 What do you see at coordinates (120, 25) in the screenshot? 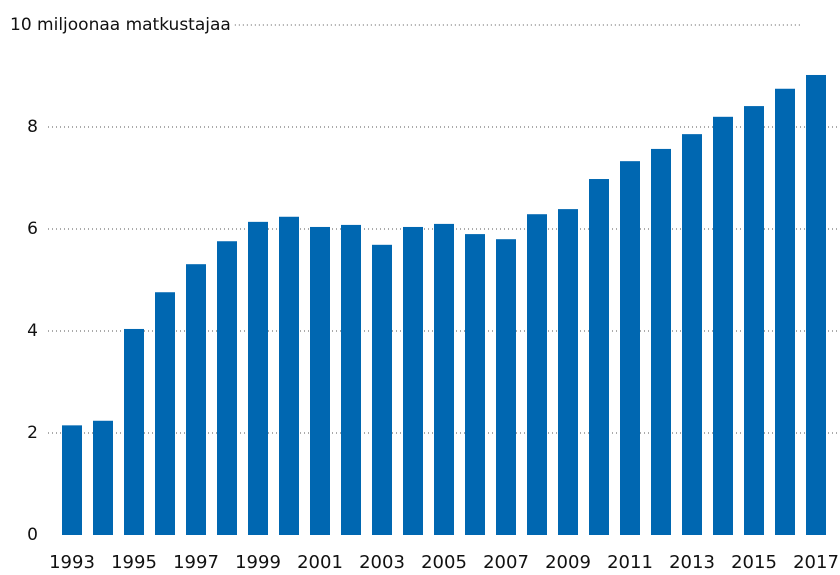
I see `y-tick-label: 10 miljoonaa matkustajaa` at bounding box center [120, 25].